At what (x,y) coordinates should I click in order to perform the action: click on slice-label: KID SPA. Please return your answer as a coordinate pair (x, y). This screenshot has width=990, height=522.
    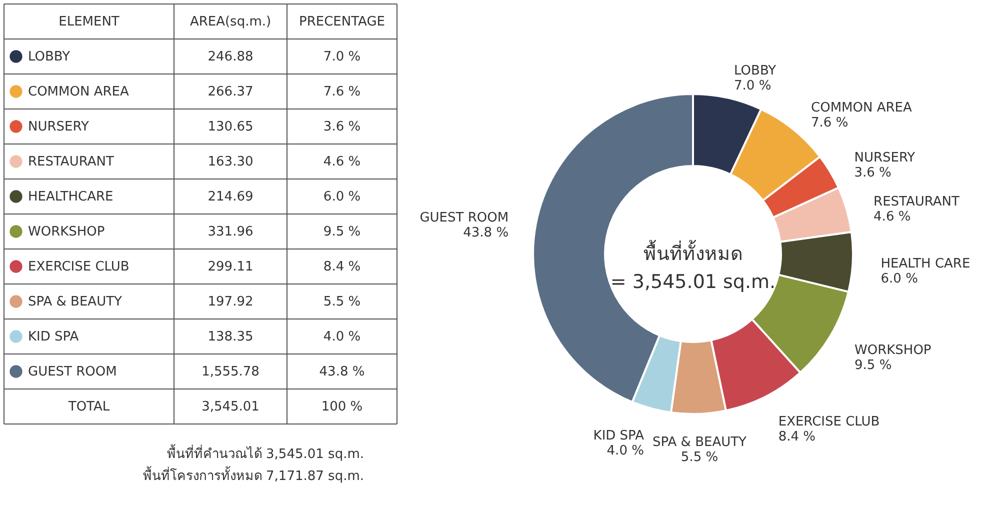
    Looking at the image, I should click on (618, 436).